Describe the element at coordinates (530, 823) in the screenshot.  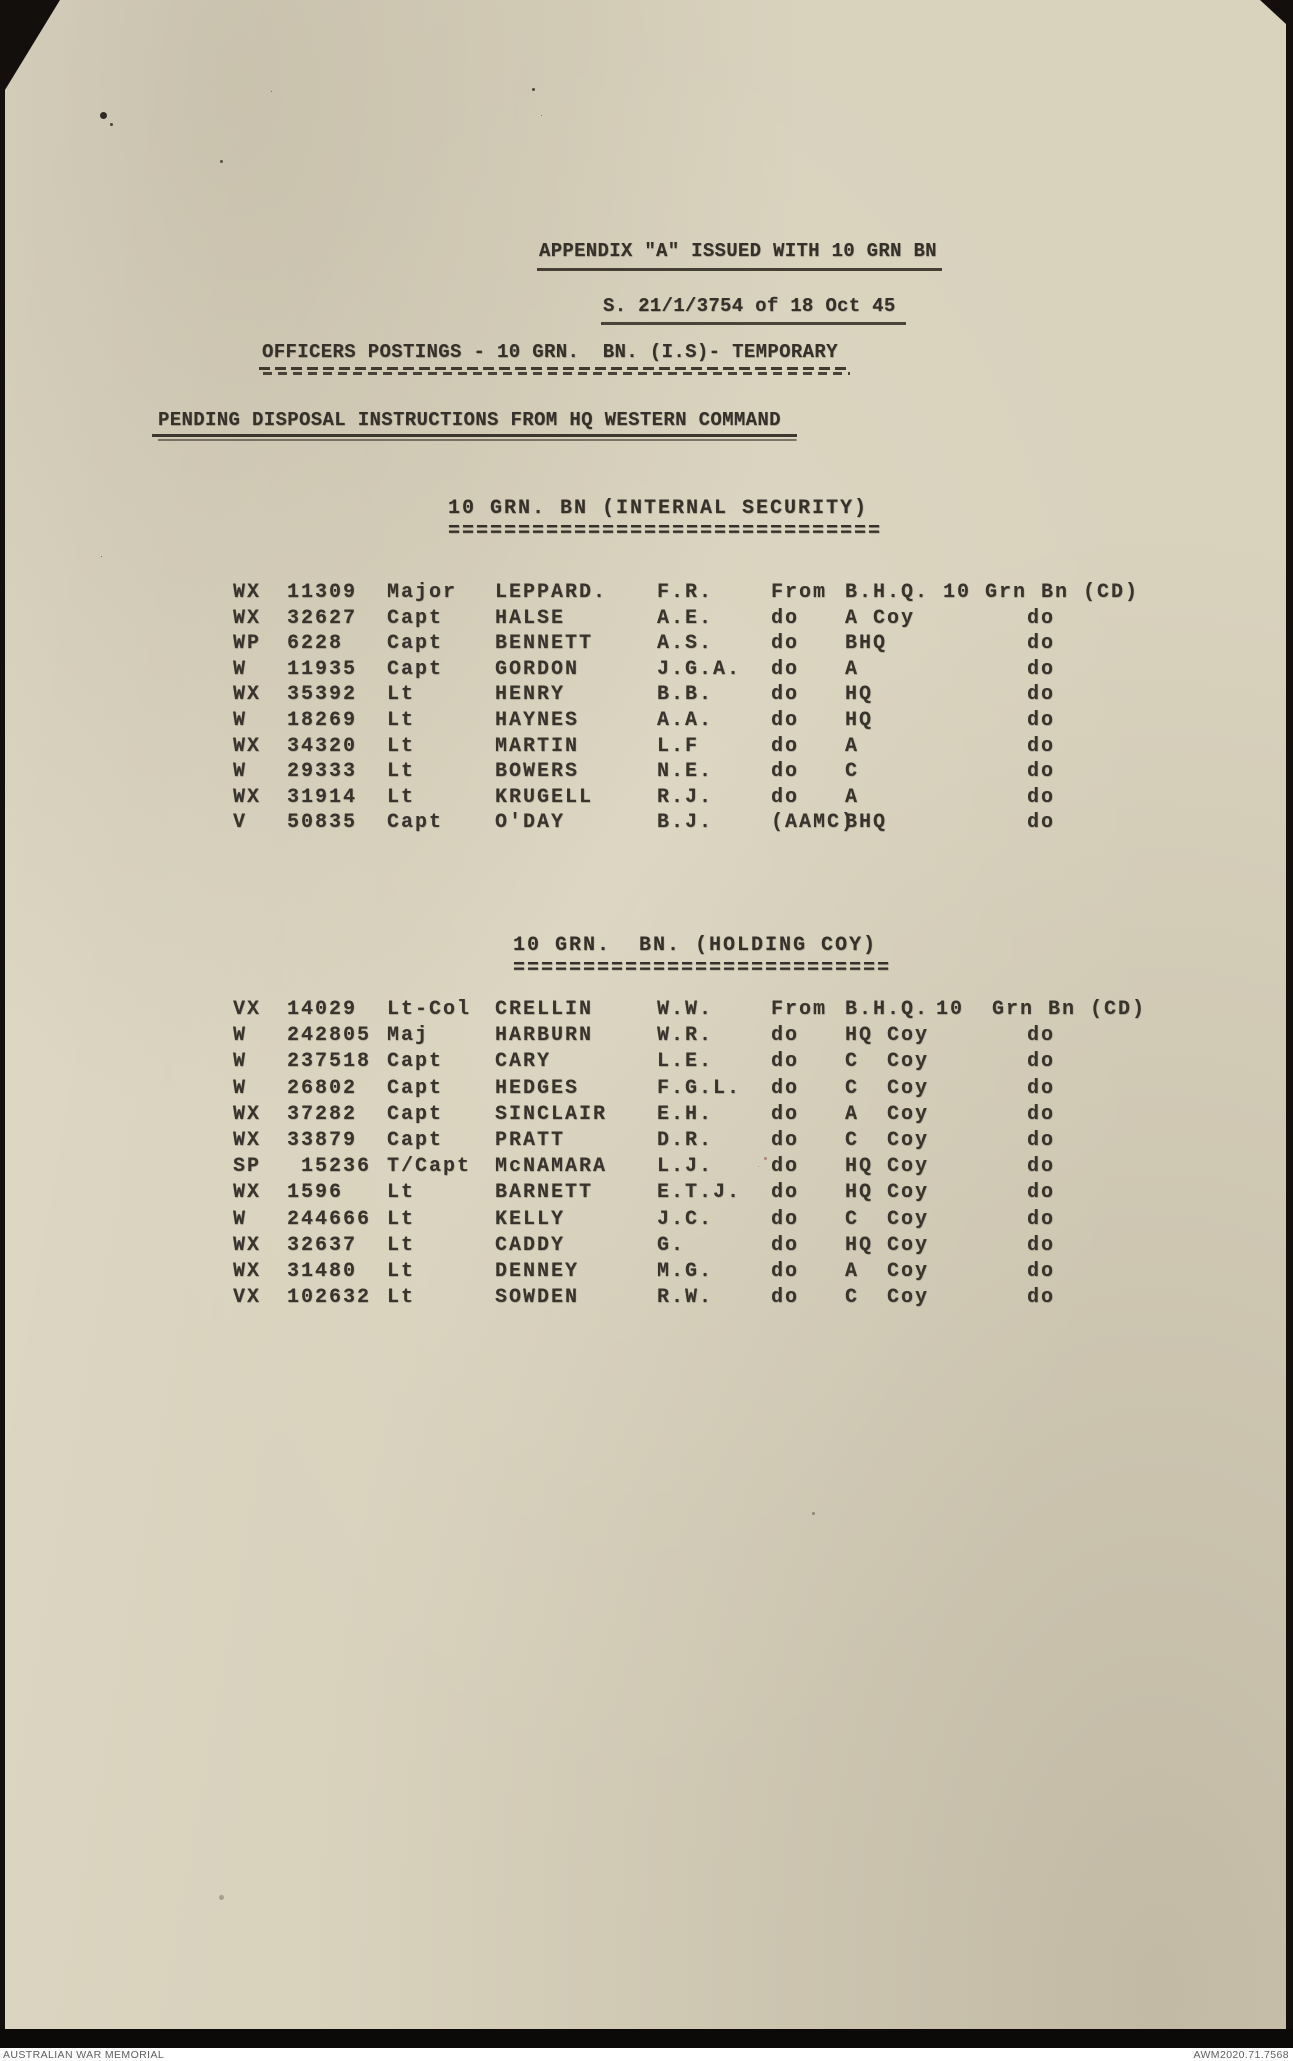
I see `cell-surname: O'DAY` at that location.